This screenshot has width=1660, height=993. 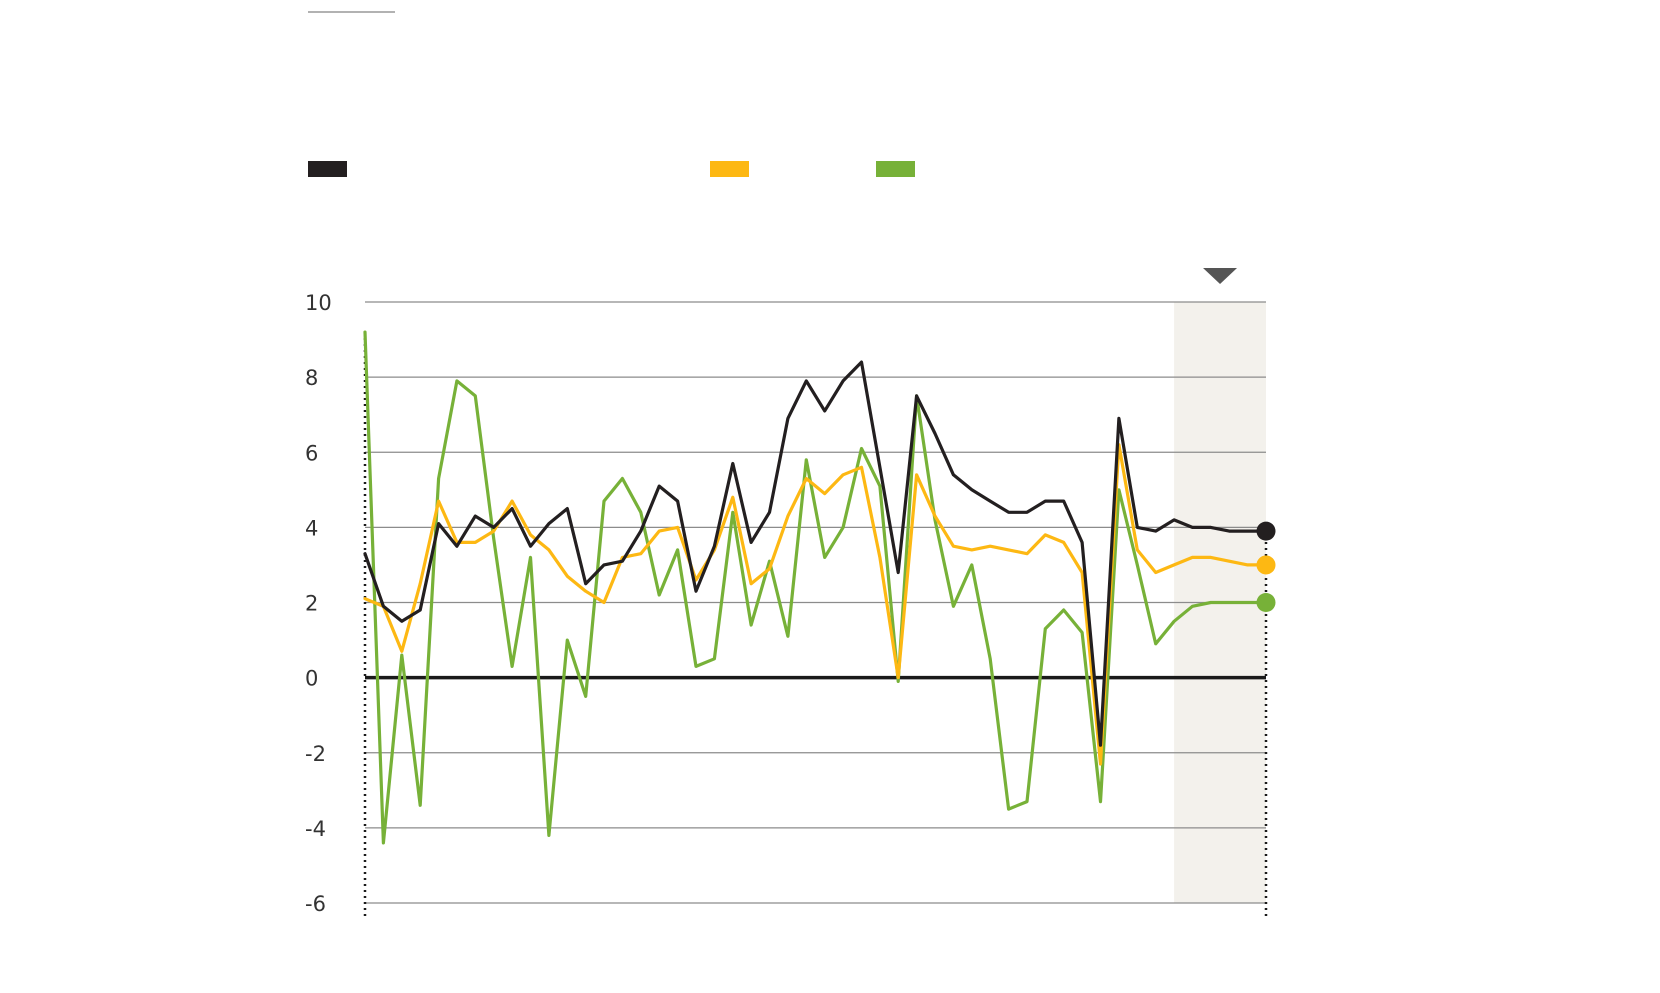 What do you see at coordinates (311, 679) in the screenshot?
I see `y-tick-label: 0` at bounding box center [311, 679].